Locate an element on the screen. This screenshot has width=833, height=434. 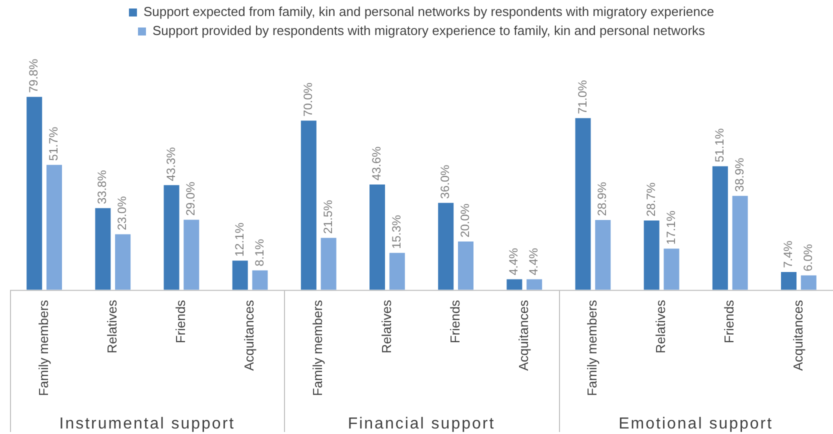
data-label: 38.9% is located at coordinates (739, 174).